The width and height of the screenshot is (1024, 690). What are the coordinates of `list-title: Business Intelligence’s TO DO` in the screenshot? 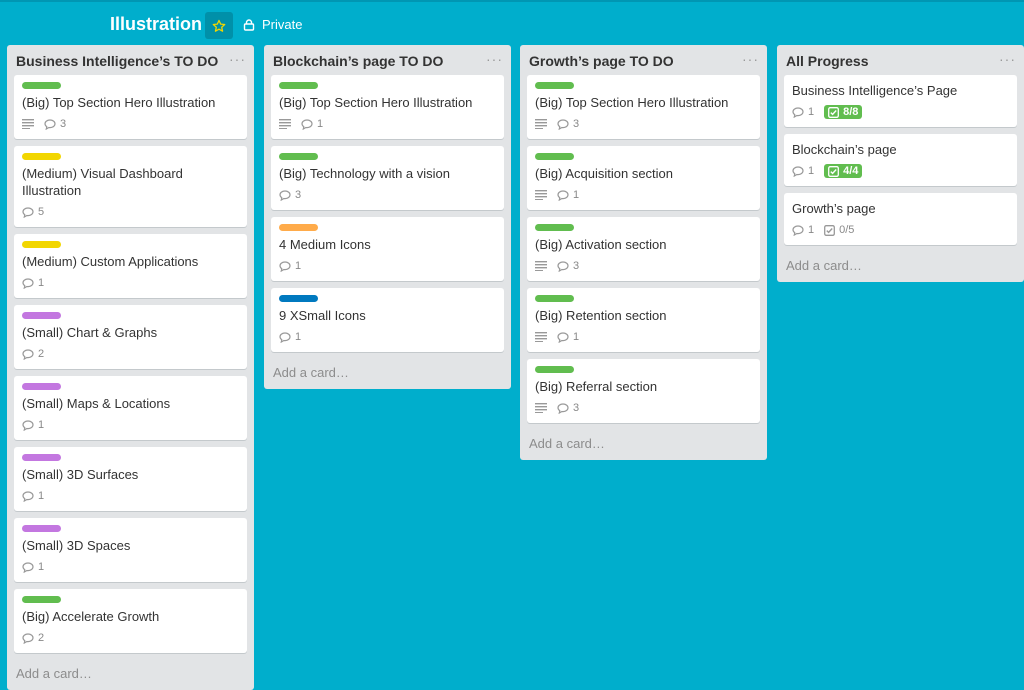 It's located at (117, 61).